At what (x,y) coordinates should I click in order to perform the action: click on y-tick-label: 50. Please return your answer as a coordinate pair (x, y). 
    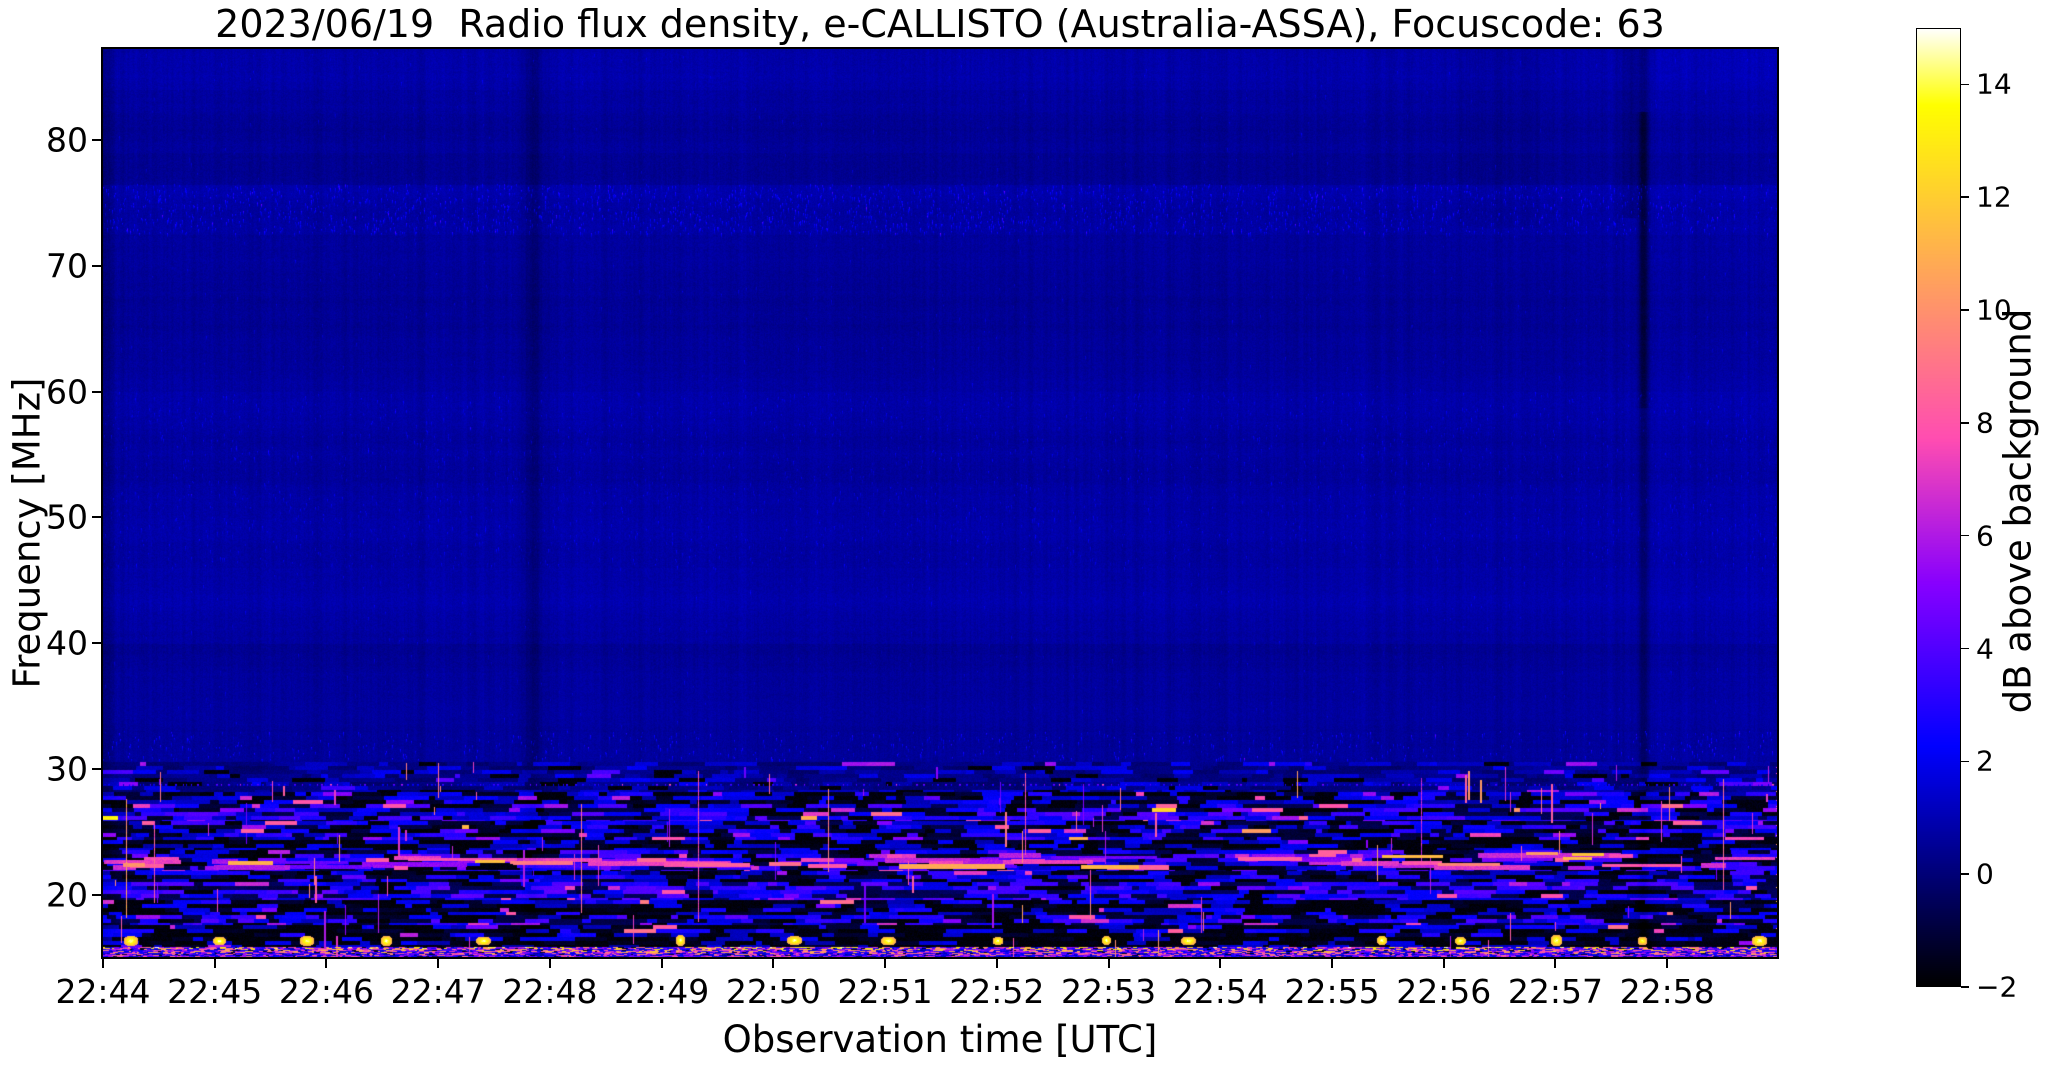
    Looking at the image, I should click on (67, 517).